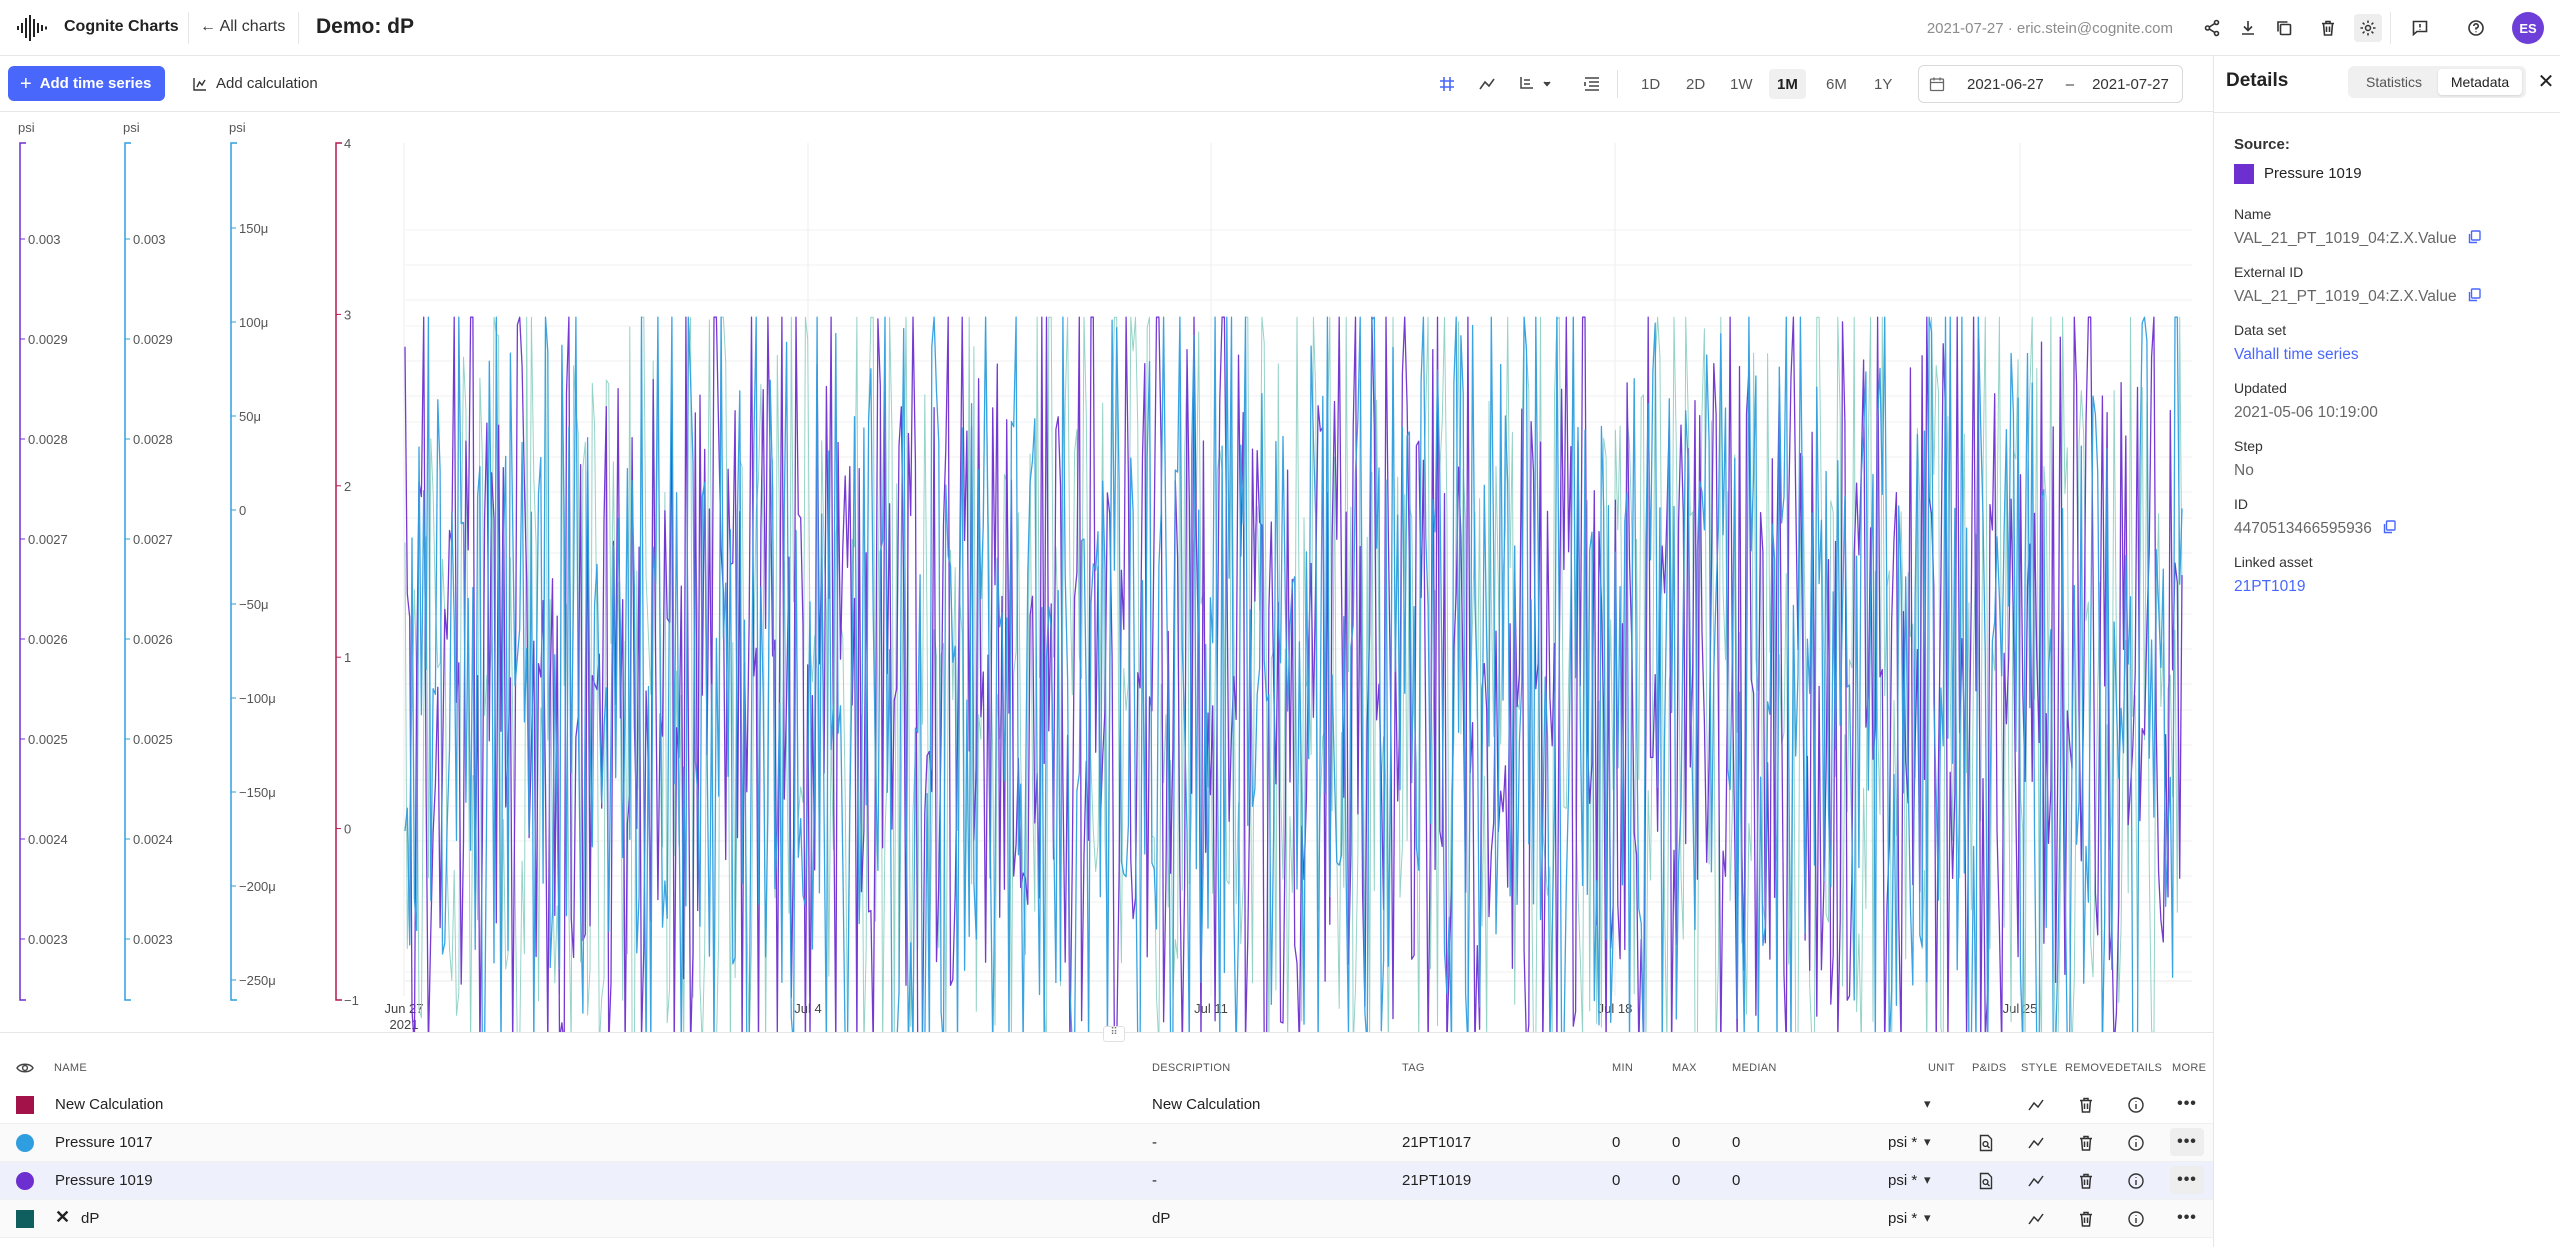 This screenshot has height=1247, width=2560. What do you see at coordinates (2476, 28) in the screenshot?
I see `help-icon` at bounding box center [2476, 28].